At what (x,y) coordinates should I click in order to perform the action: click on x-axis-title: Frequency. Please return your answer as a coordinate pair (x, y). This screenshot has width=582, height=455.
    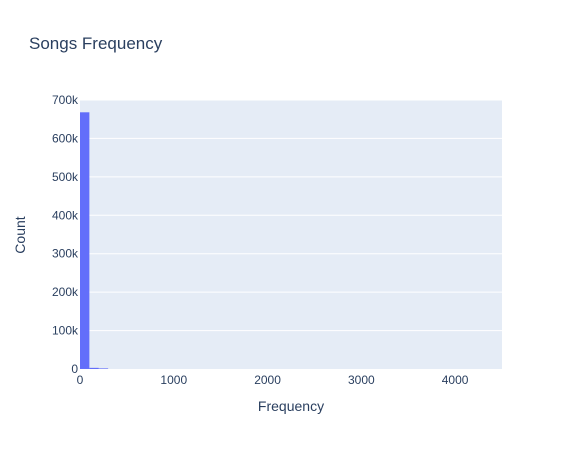
    Looking at the image, I should click on (291, 406).